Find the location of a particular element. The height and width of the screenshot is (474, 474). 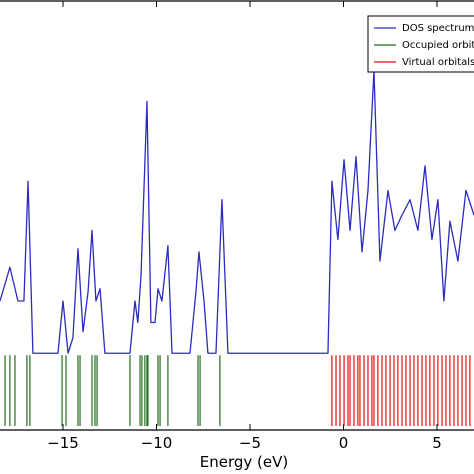

x-tick-label: 5 is located at coordinates (437, 443).